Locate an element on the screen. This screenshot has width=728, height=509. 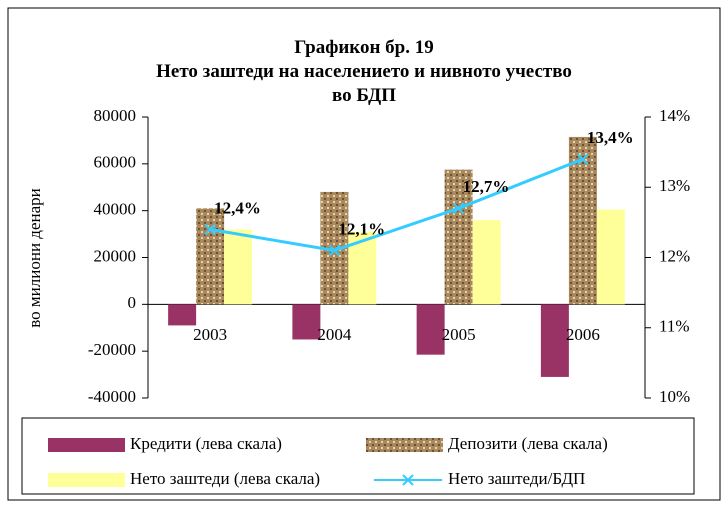
y-tick-label: -20000 is located at coordinates (112, 349).